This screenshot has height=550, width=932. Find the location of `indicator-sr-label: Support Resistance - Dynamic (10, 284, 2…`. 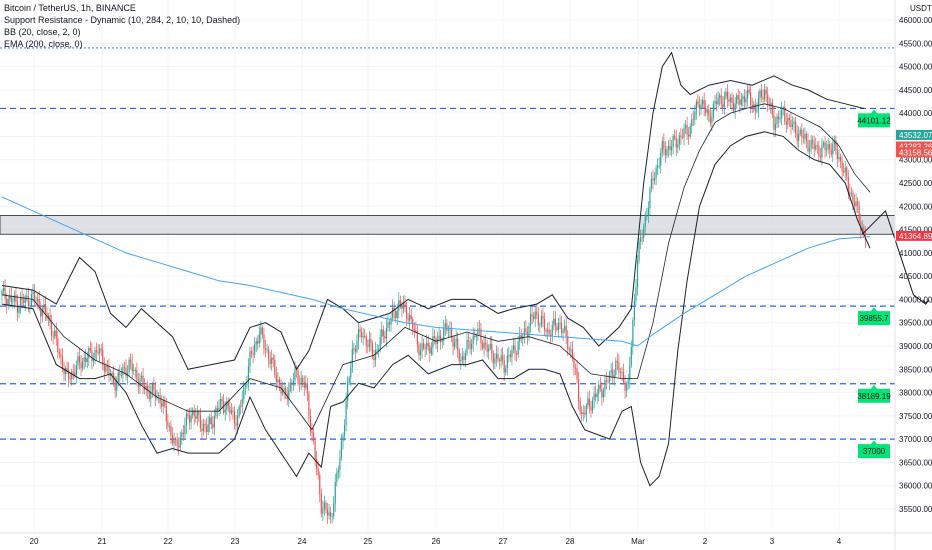

indicator-sr-label: Support Resistance - Dynamic (10, 284, 2… is located at coordinates (122, 20).